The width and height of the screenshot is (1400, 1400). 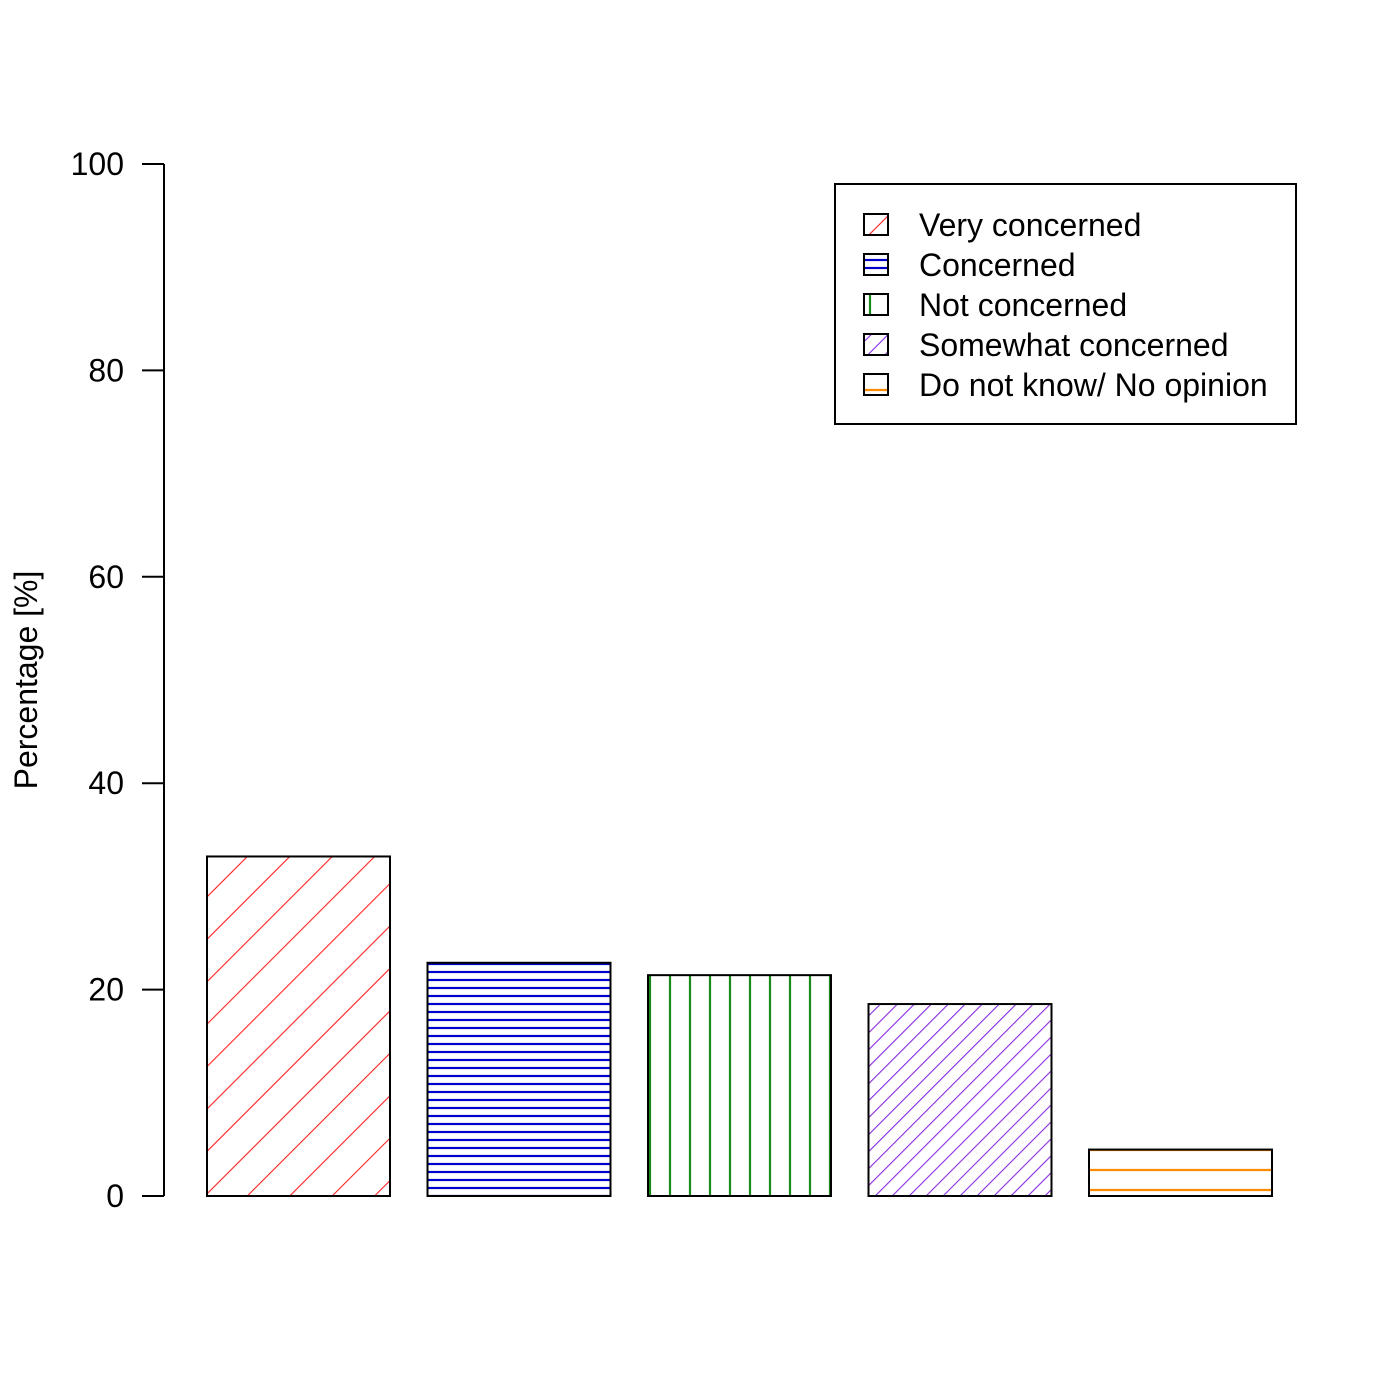 What do you see at coordinates (115, 1196) in the screenshot?
I see `y-tick-label: 0` at bounding box center [115, 1196].